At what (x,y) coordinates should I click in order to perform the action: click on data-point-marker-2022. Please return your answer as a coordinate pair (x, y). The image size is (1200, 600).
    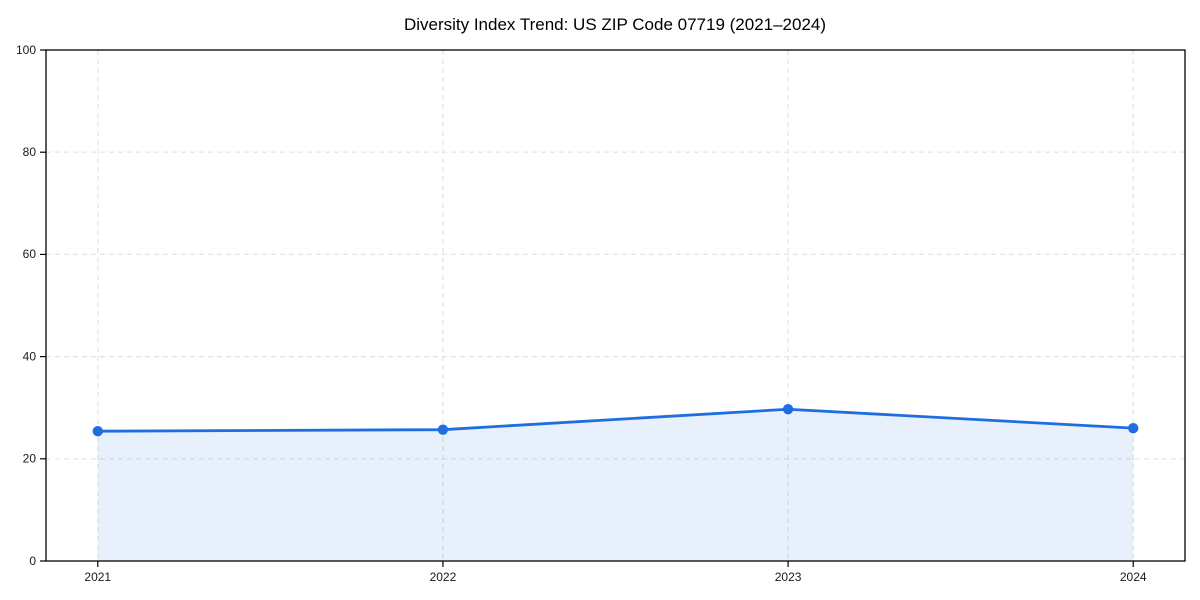
    Looking at the image, I should click on (443, 429).